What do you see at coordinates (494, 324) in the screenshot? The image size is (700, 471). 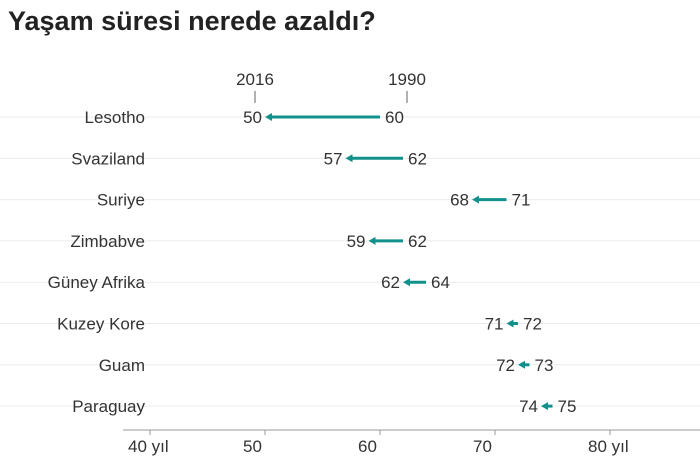 I see `value-2016: 71` at bounding box center [494, 324].